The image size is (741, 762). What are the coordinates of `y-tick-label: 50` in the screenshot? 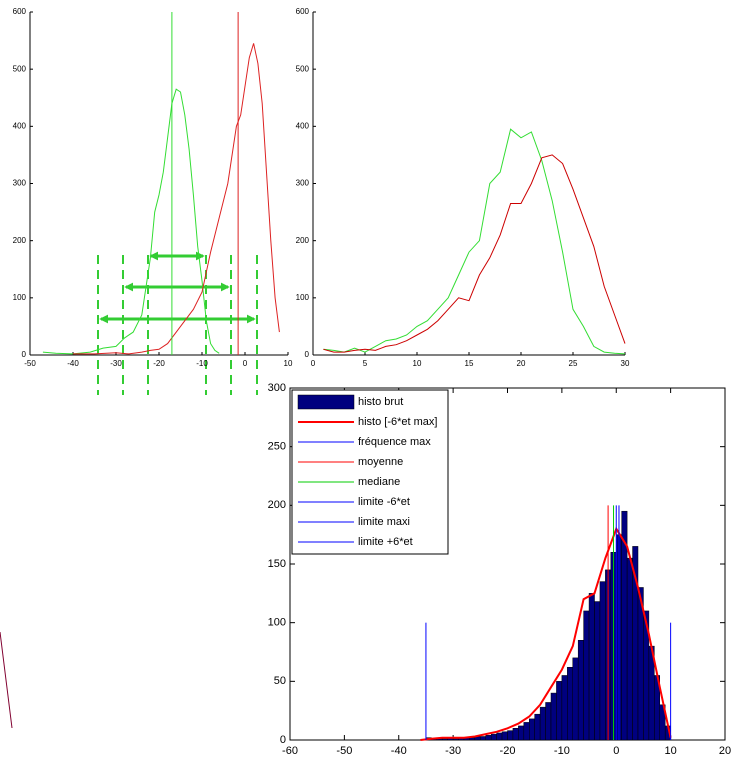 It's located at (280, 681).